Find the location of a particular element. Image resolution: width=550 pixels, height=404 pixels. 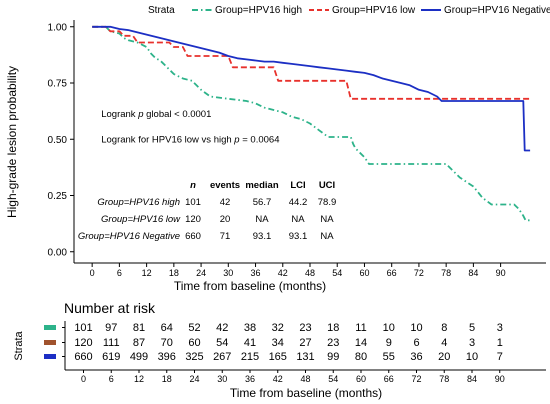

stats-cell: 93.1 is located at coordinates (298, 236).